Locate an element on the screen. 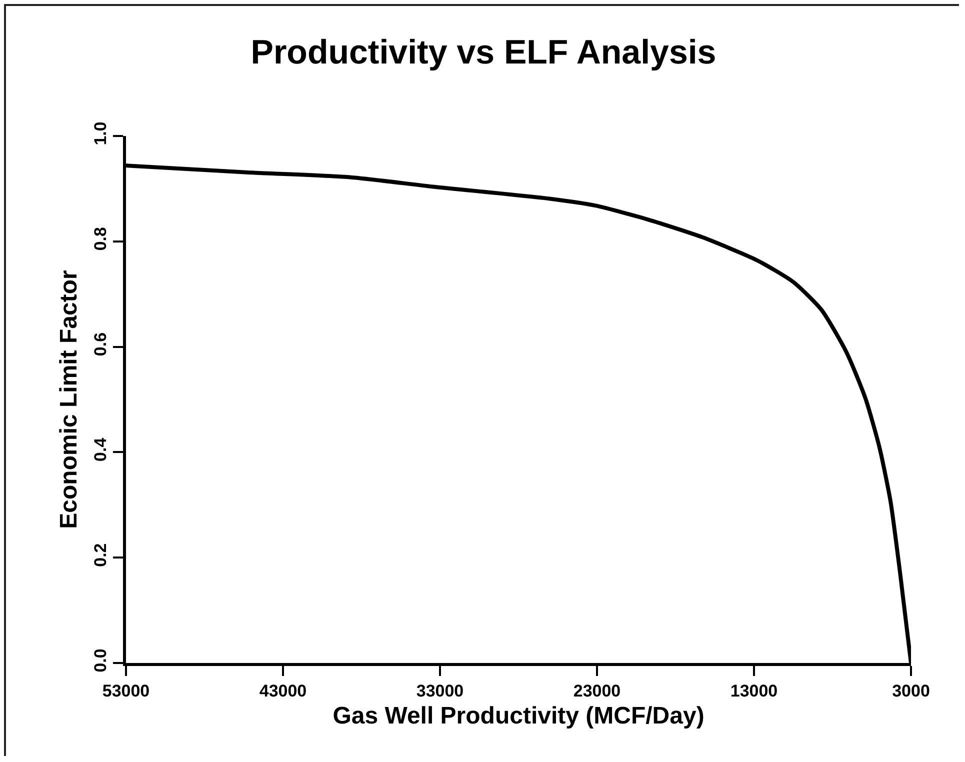 The height and width of the screenshot is (762, 965). y-tick-label: 0.4 is located at coordinates (100, 449).